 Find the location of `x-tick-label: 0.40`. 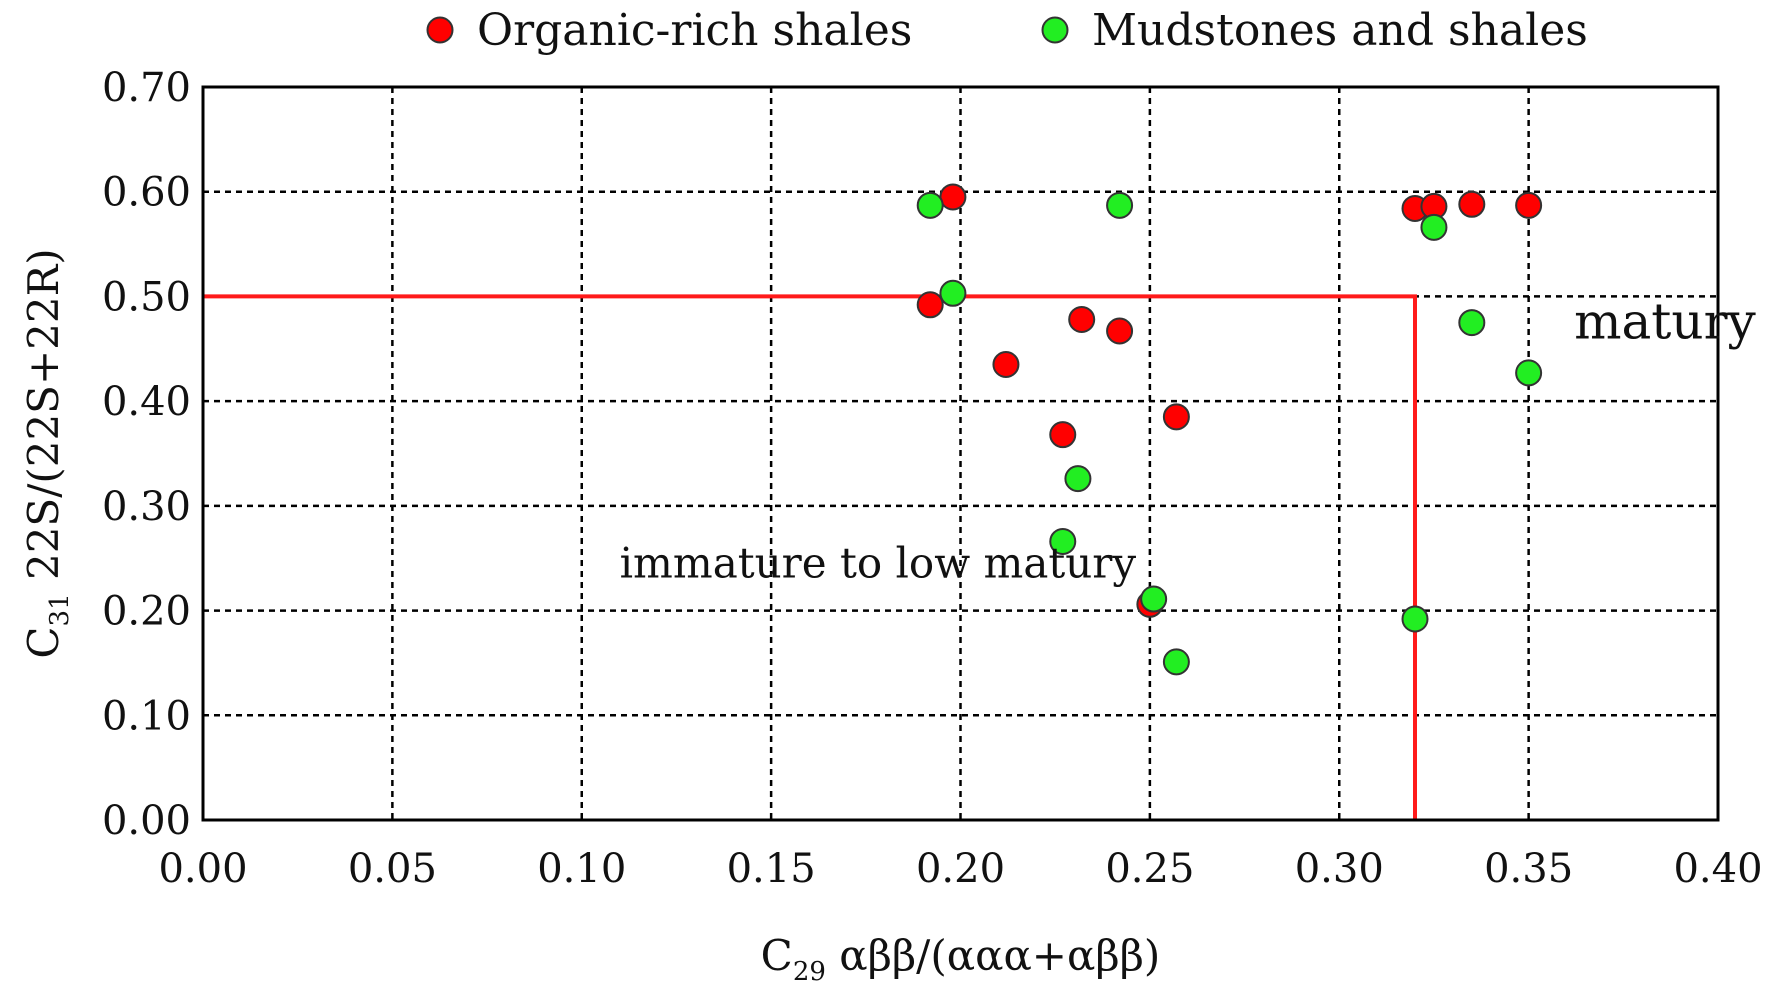

x-tick-label: 0.40 is located at coordinates (1717, 869).